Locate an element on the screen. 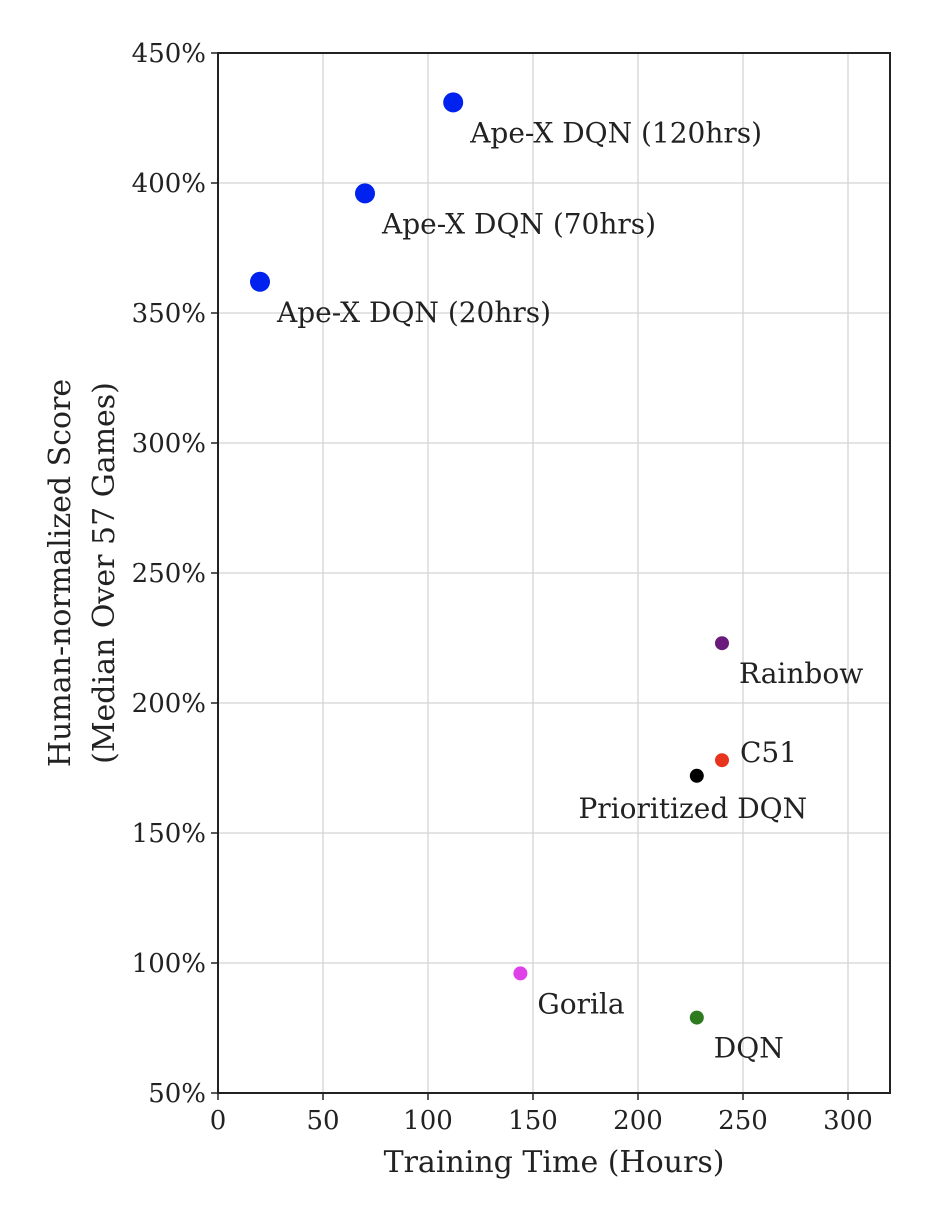 Image resolution: width=942 pixels, height=1206 pixels. x-tick-label: 0 is located at coordinates (218, 1121).